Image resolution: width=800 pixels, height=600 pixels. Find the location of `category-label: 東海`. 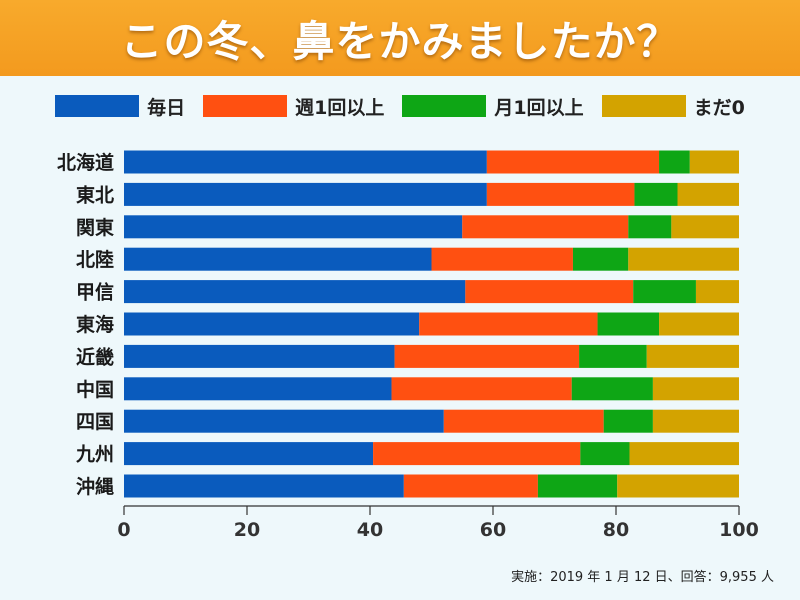

category-label: 東海 is located at coordinates (95, 324).